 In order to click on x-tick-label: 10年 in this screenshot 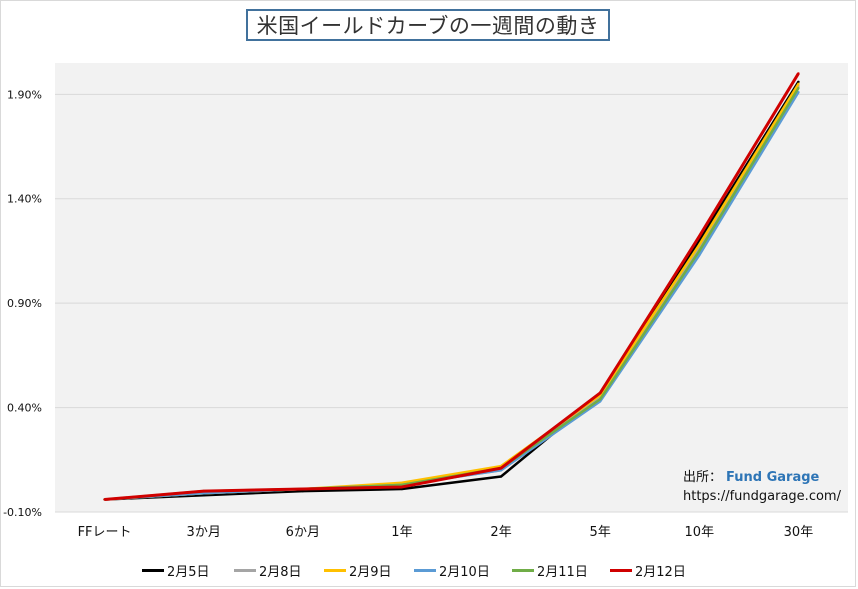, I will do `click(700, 532)`.